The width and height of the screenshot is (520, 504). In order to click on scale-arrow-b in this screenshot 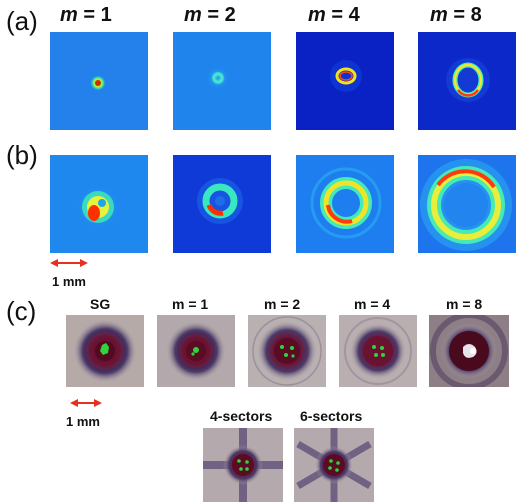, I will do `click(69, 263)`.